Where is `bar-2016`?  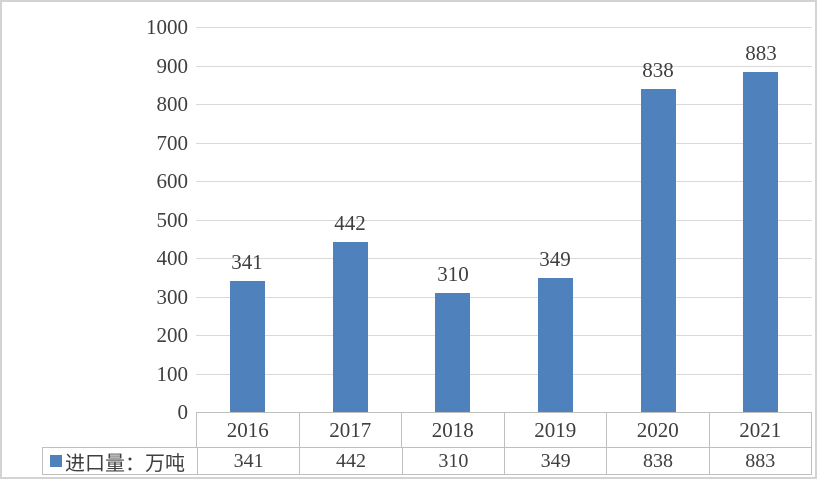 bar-2016 is located at coordinates (247, 346).